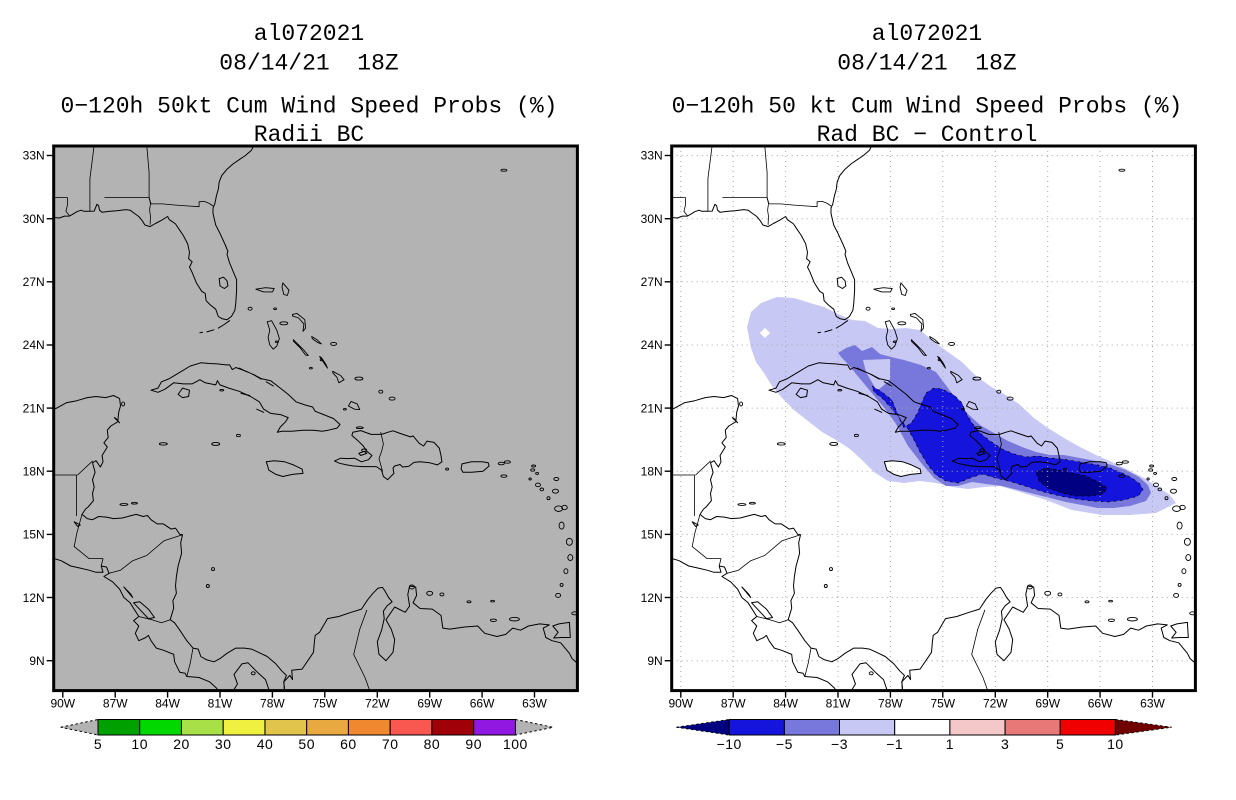 Image resolution: width=1236 pixels, height=800 pixels. I want to click on svg-text: Rad BC − Control, so click(927, 135).